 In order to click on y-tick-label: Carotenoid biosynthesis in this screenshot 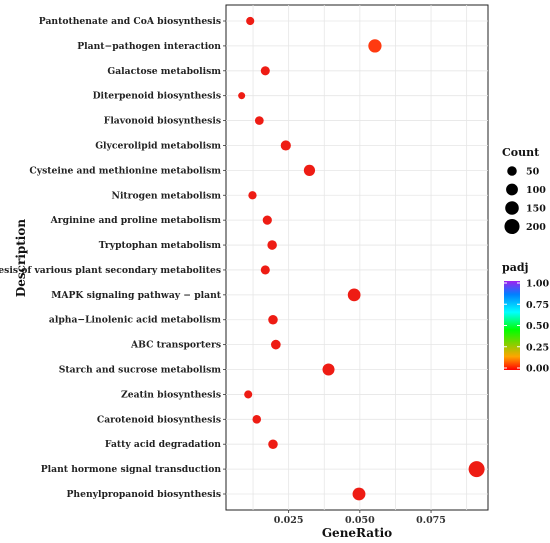, I will do `click(159, 419)`.